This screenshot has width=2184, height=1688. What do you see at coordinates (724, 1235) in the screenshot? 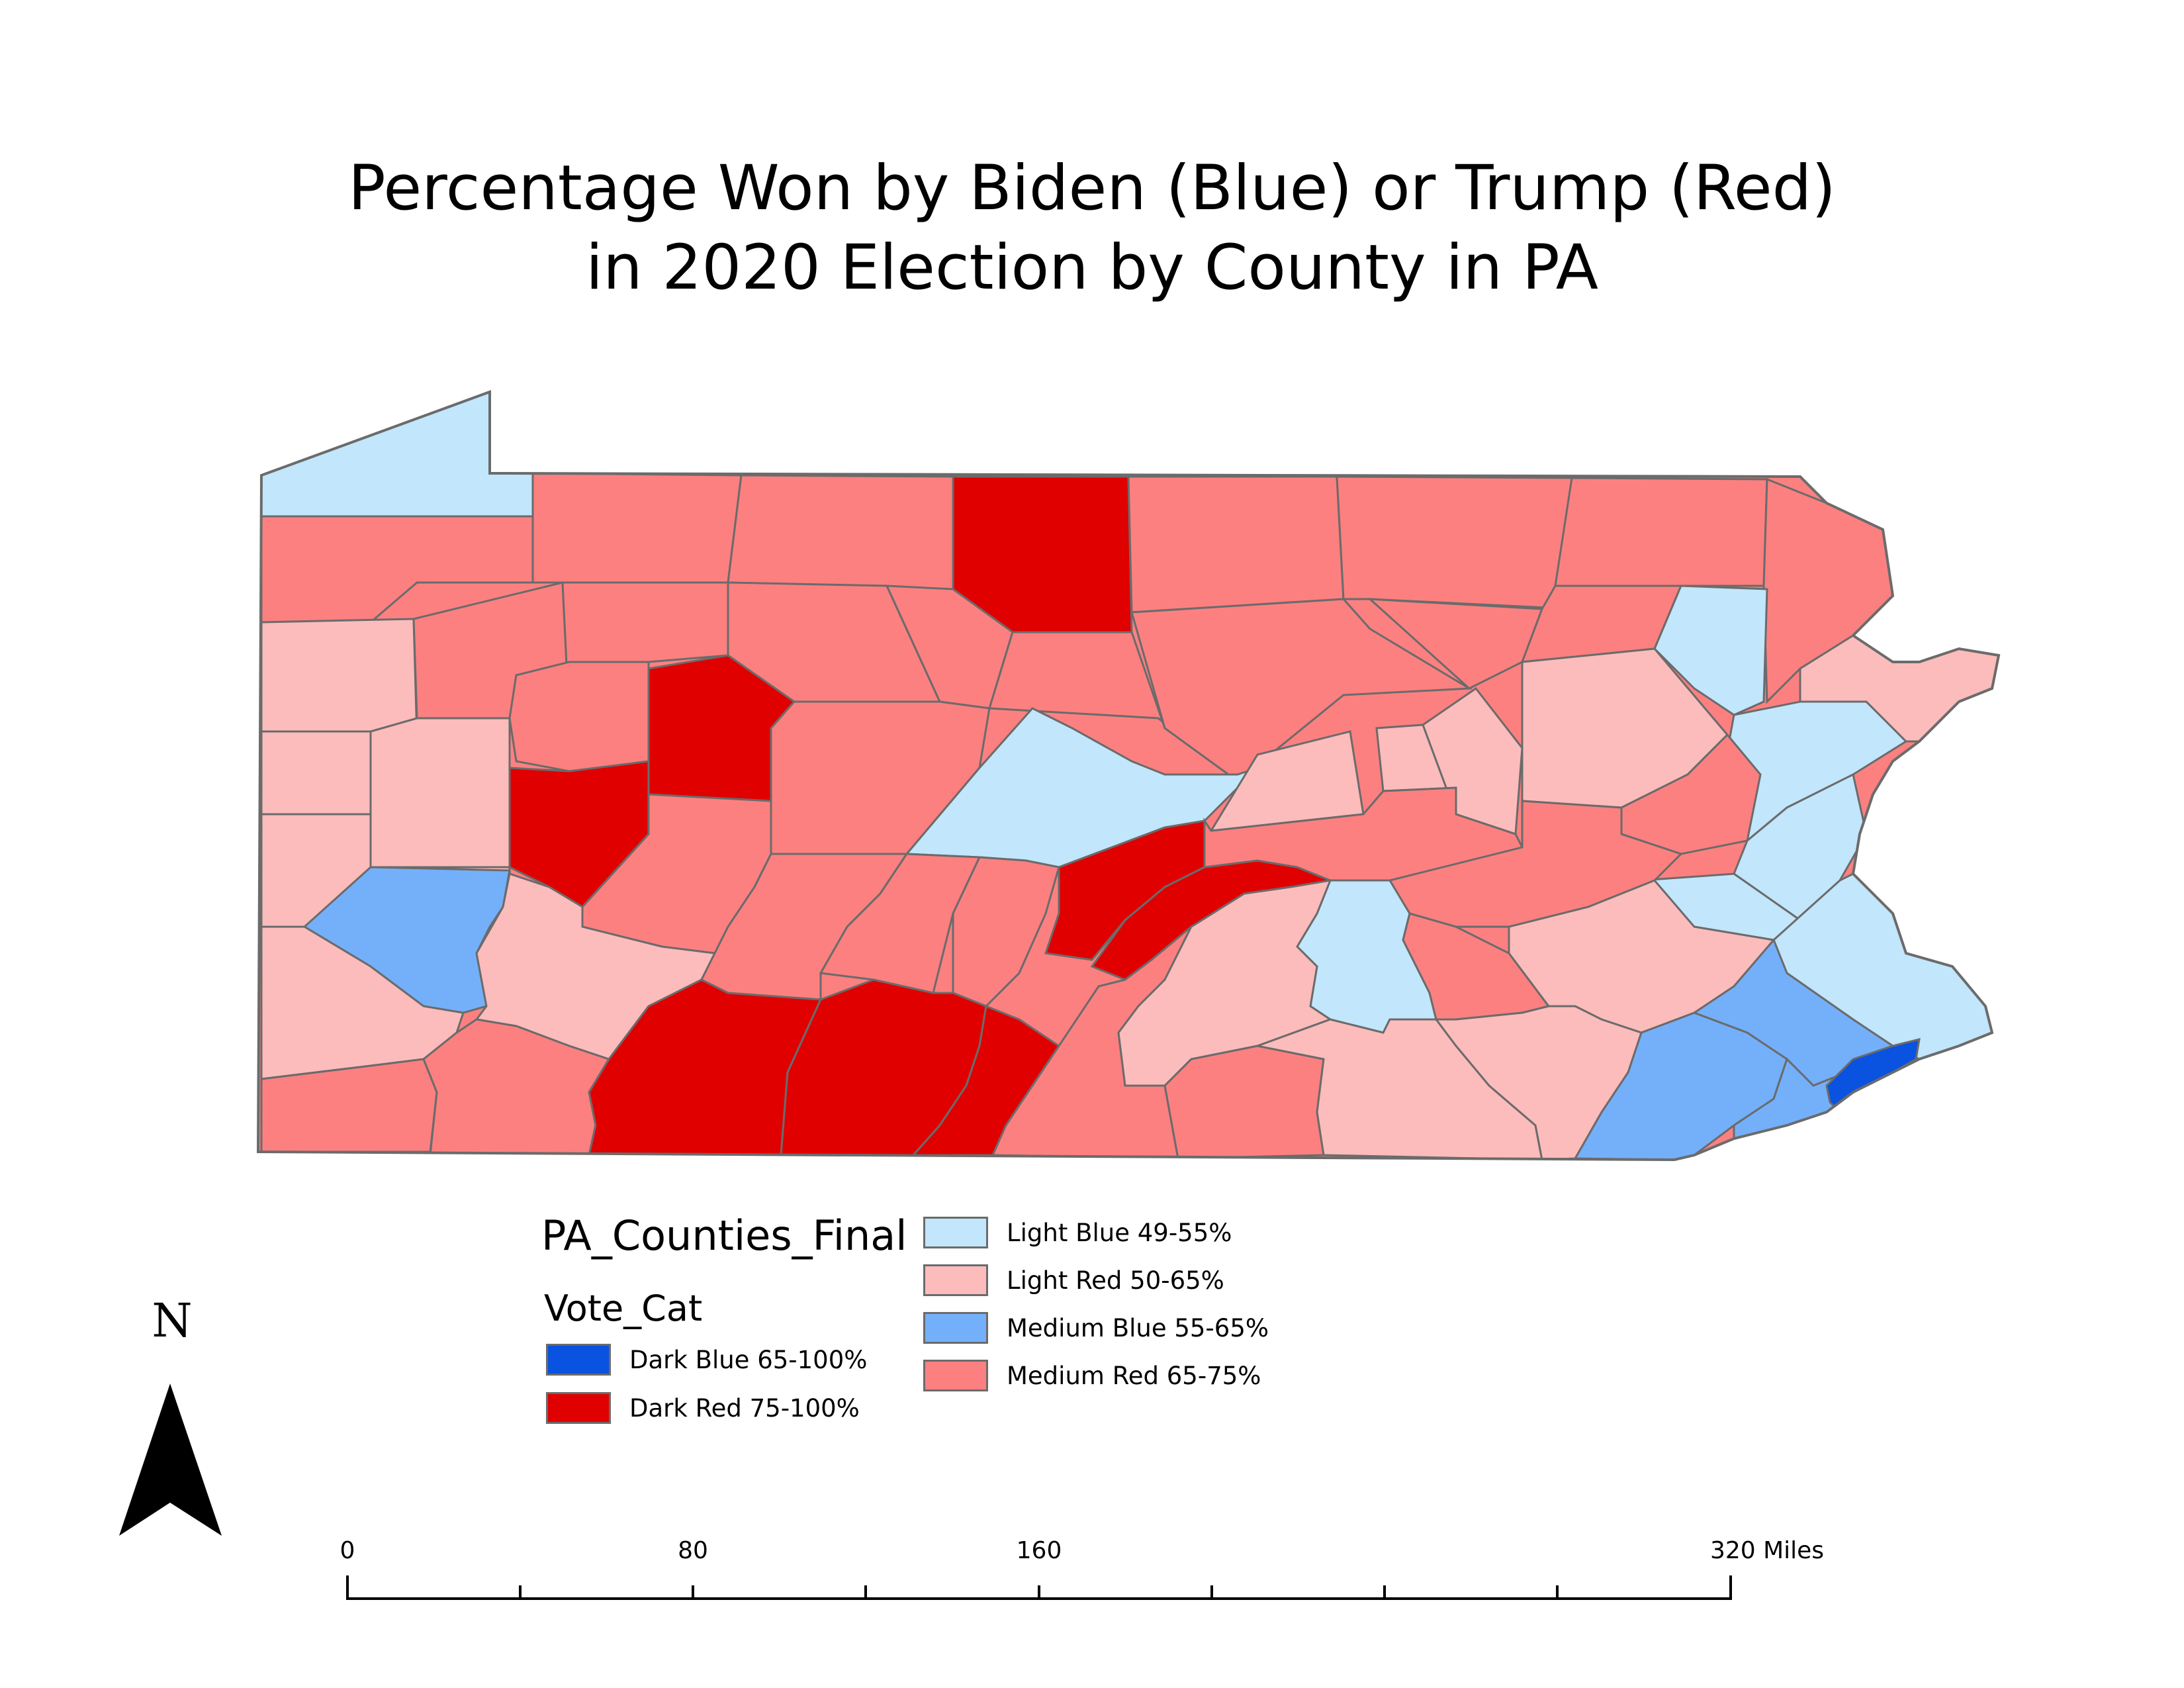
I see `legend-layer-name: PA_Counties_Final` at bounding box center [724, 1235].